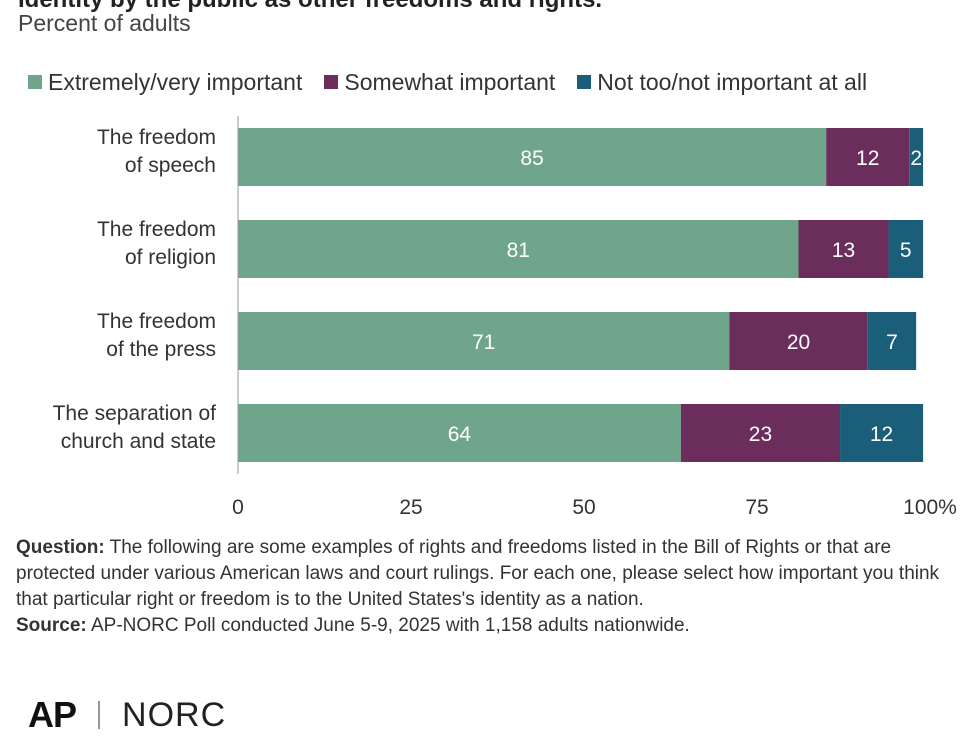  What do you see at coordinates (156, 151) in the screenshot?
I see `category-label: The freedom of speech` at bounding box center [156, 151].